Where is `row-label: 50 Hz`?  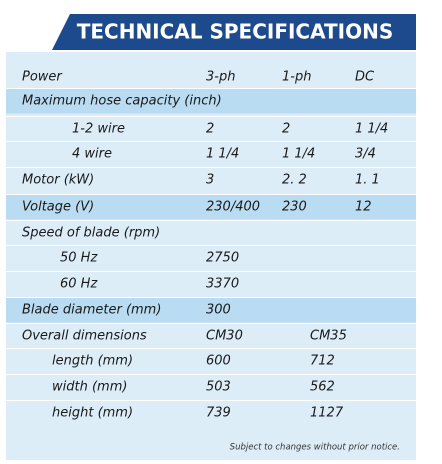 row-label: 50 Hz is located at coordinates (79, 258).